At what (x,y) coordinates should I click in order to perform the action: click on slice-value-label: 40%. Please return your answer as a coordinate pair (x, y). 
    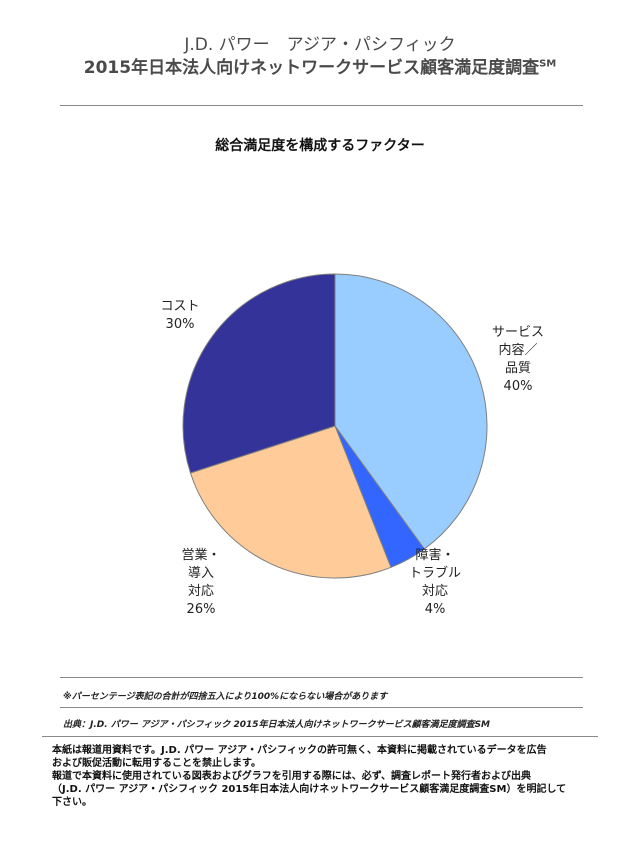
    Looking at the image, I should click on (518, 386).